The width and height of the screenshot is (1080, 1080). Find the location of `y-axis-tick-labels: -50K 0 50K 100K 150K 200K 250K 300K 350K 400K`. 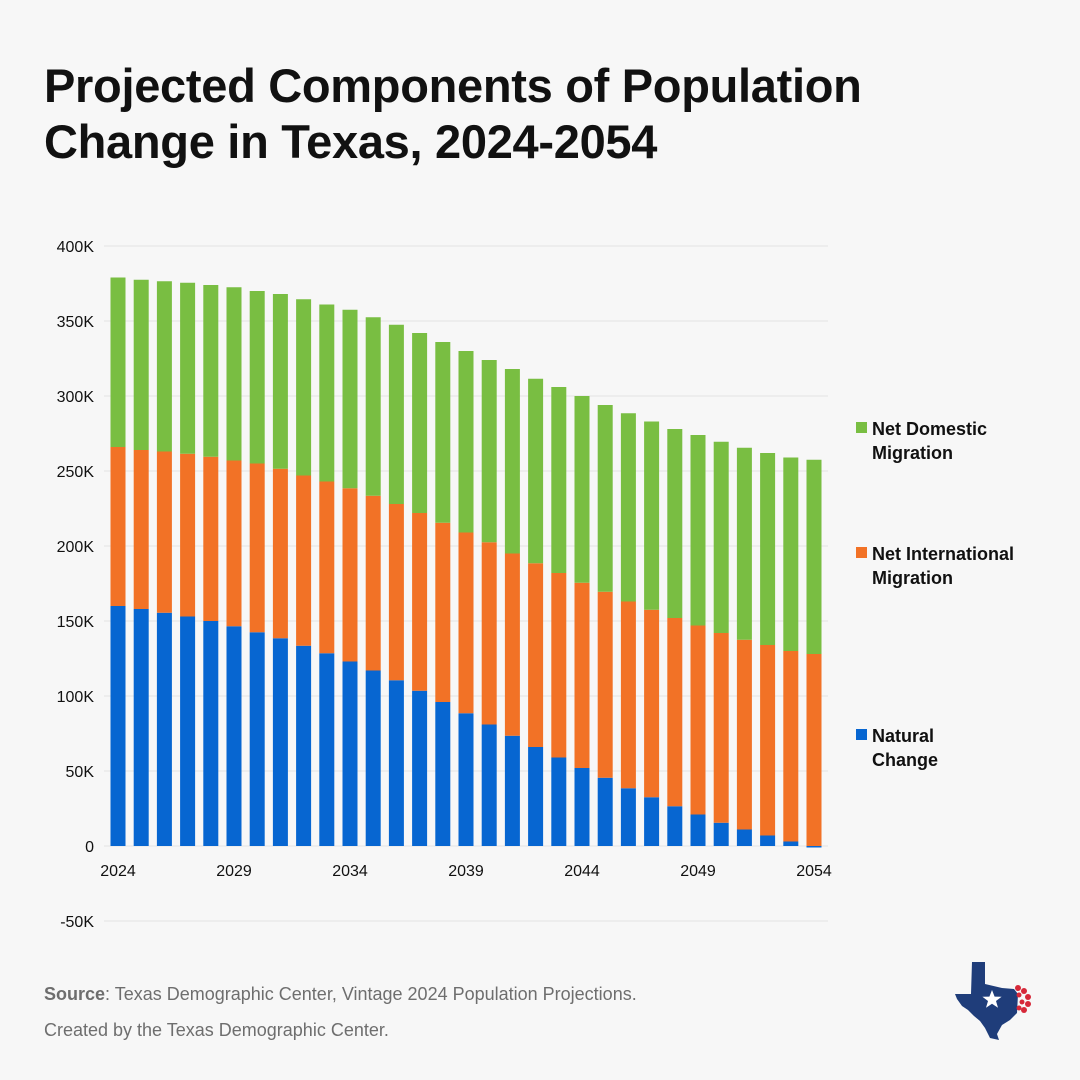

y-axis-tick-labels: -50K 0 50K 100K 150K 200K 250K 300K 350K 400K is located at coordinates (76, 585).